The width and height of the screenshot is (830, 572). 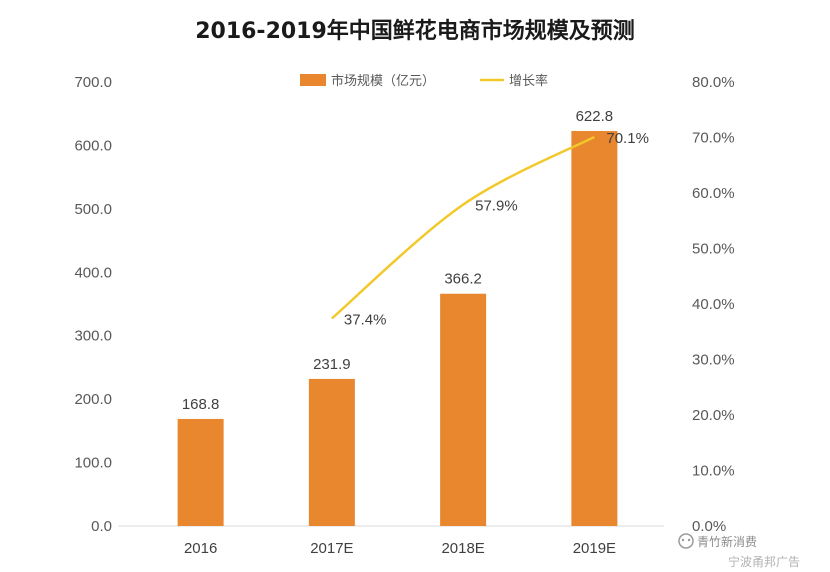 What do you see at coordinates (93, 463) in the screenshot?
I see `left-axis-tick-label: 100.0` at bounding box center [93, 463].